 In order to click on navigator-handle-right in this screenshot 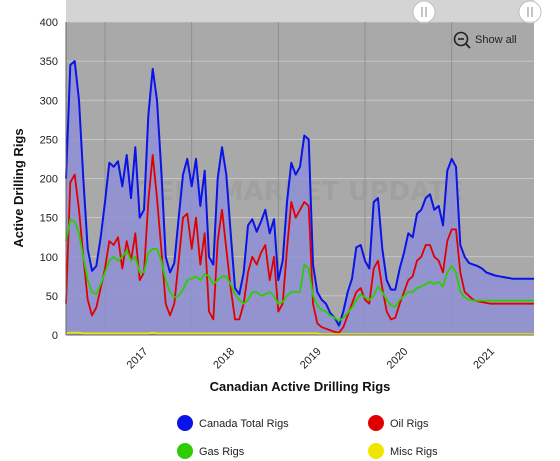, I will do `click(530, 12)`.